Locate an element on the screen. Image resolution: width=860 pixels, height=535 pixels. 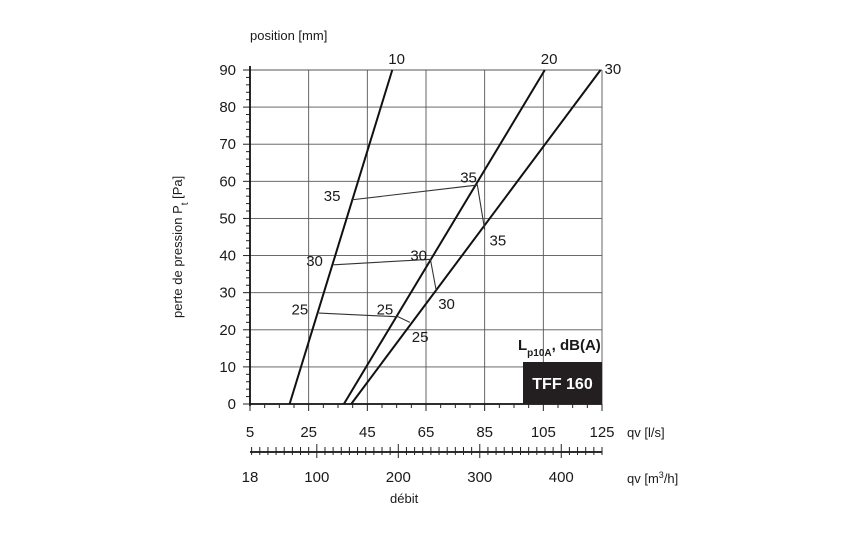
x-tick-label-ls: 85 is located at coordinates (484, 432).